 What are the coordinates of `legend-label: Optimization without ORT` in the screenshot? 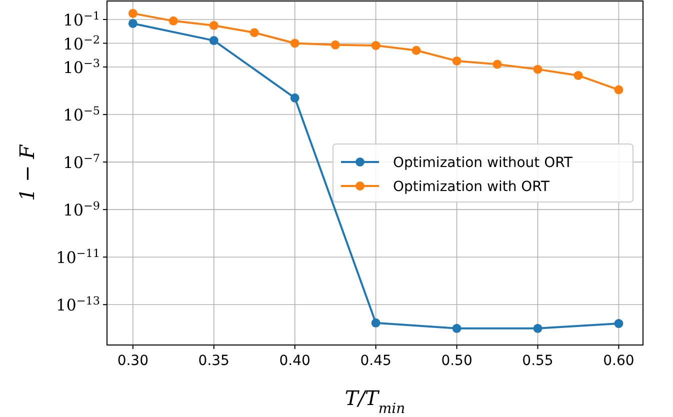 It's located at (483, 163).